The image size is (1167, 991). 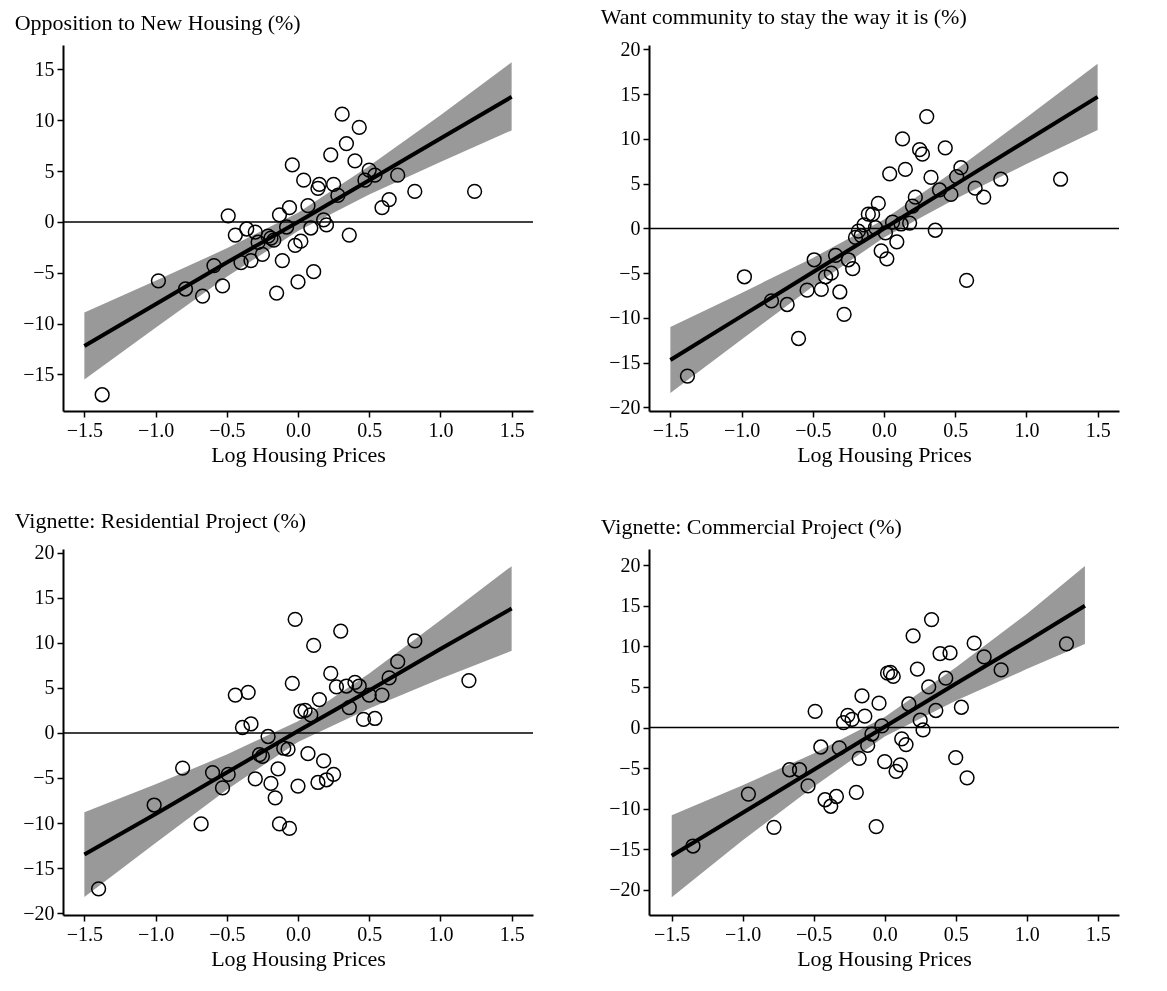 What do you see at coordinates (783, 17) in the screenshot?
I see `chart-title: Want community to stay the way it is (%)` at bounding box center [783, 17].